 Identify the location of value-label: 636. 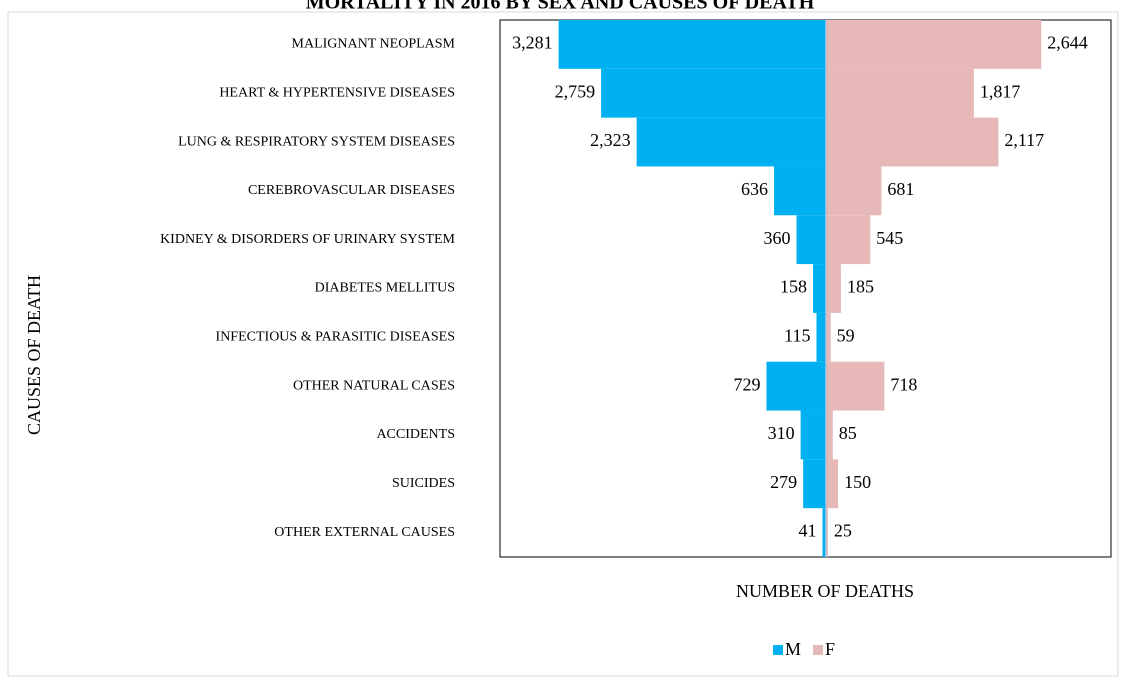
(754, 189).